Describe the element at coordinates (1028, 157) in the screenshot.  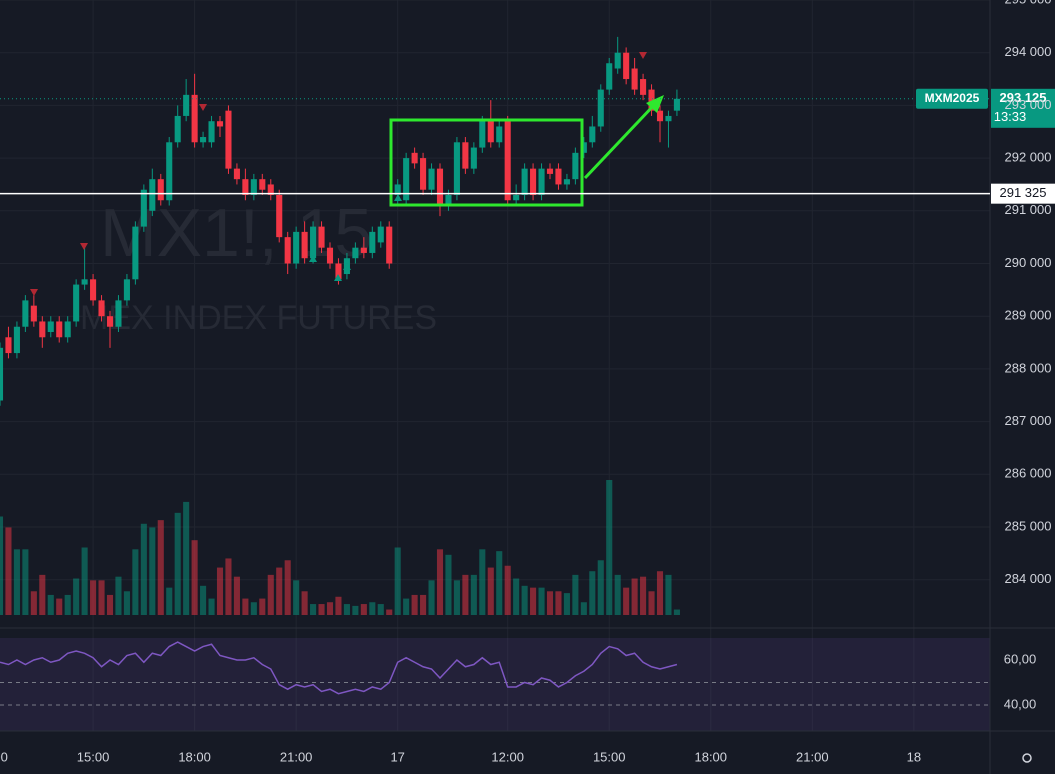
I see `y-tick-label: 292 000` at that location.